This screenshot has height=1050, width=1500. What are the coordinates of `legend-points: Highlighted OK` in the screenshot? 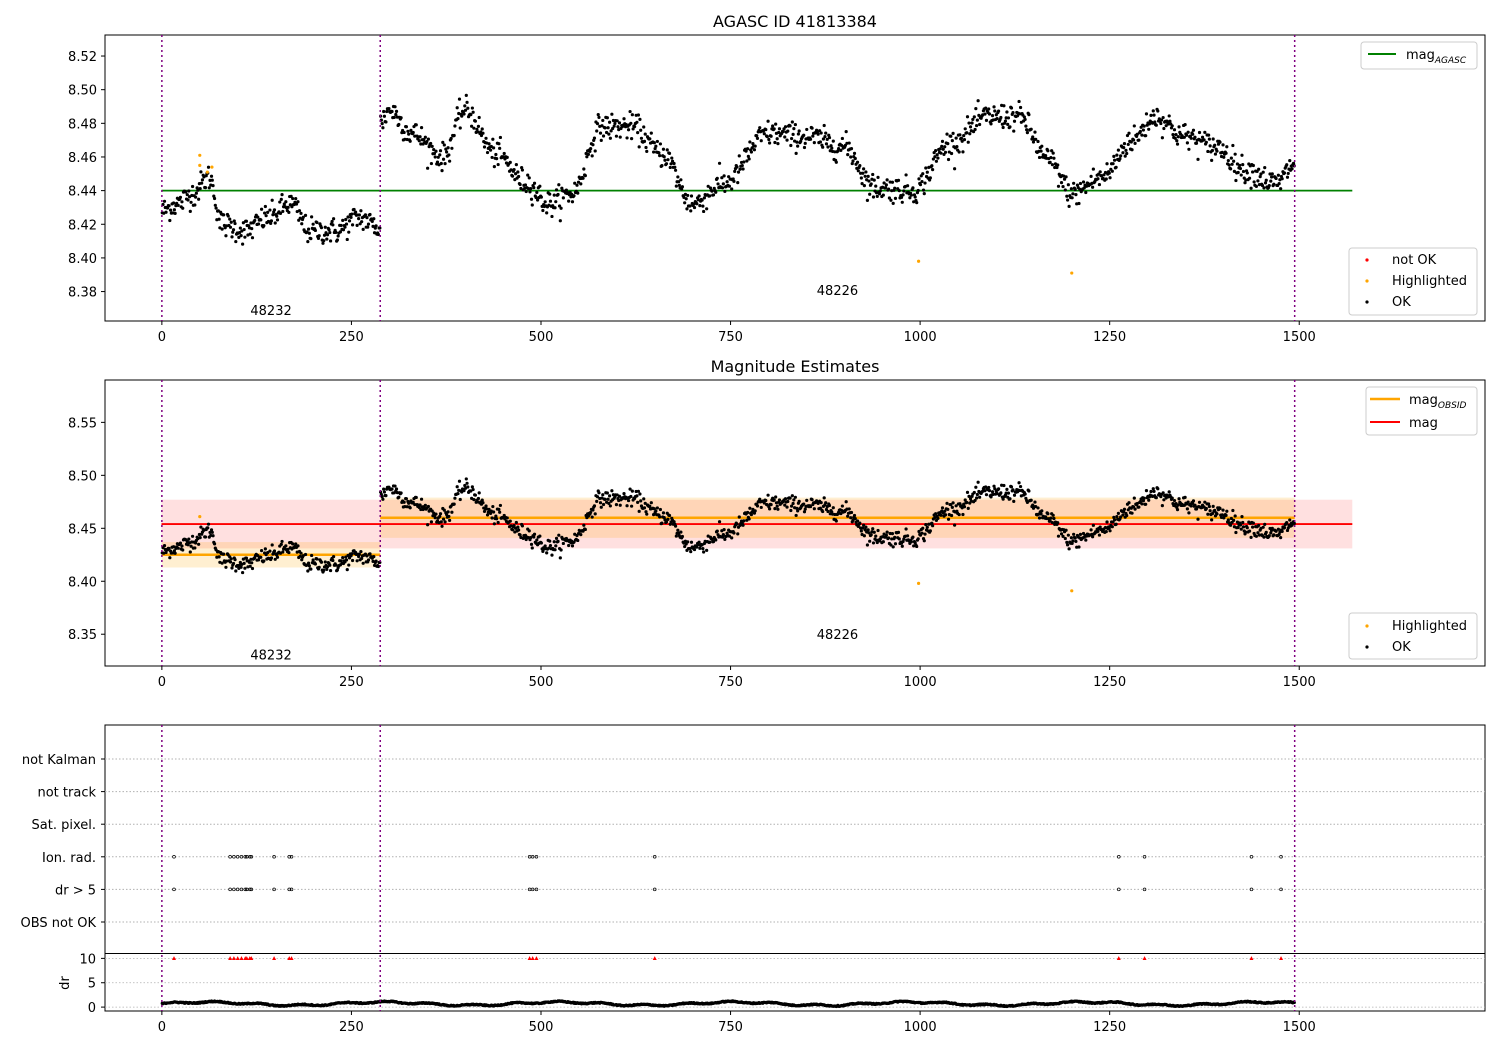 It's located at (1413, 636).